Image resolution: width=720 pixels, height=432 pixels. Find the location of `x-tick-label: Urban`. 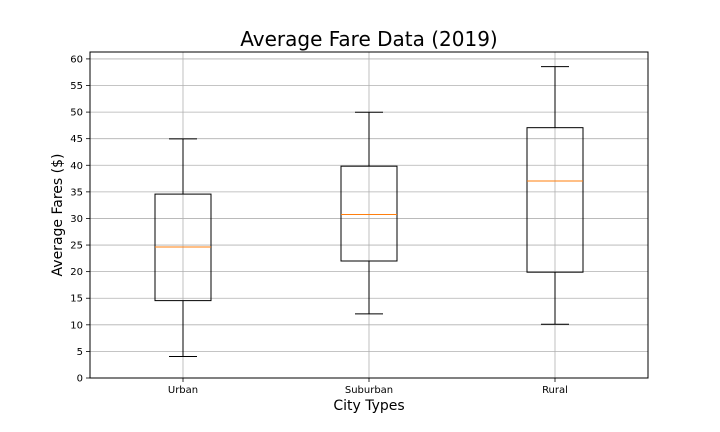

x-tick-label: Urban is located at coordinates (183, 390).